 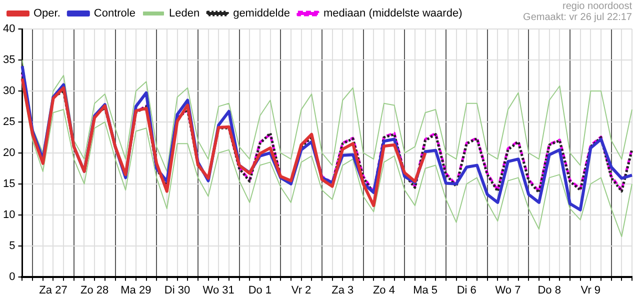 I want to click on text: regio noordoost, so click(x=597, y=6).